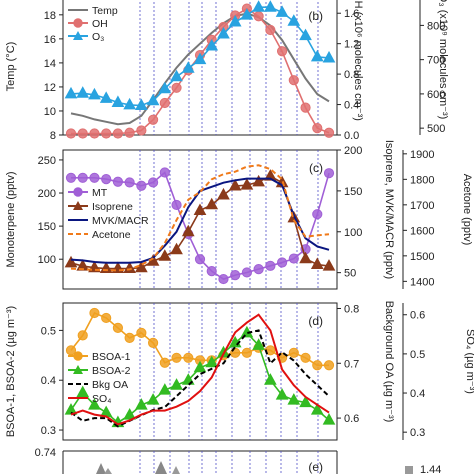 This screenshot has height=474, width=474. I want to click on left-tick-label: 200, so click(47, 194).